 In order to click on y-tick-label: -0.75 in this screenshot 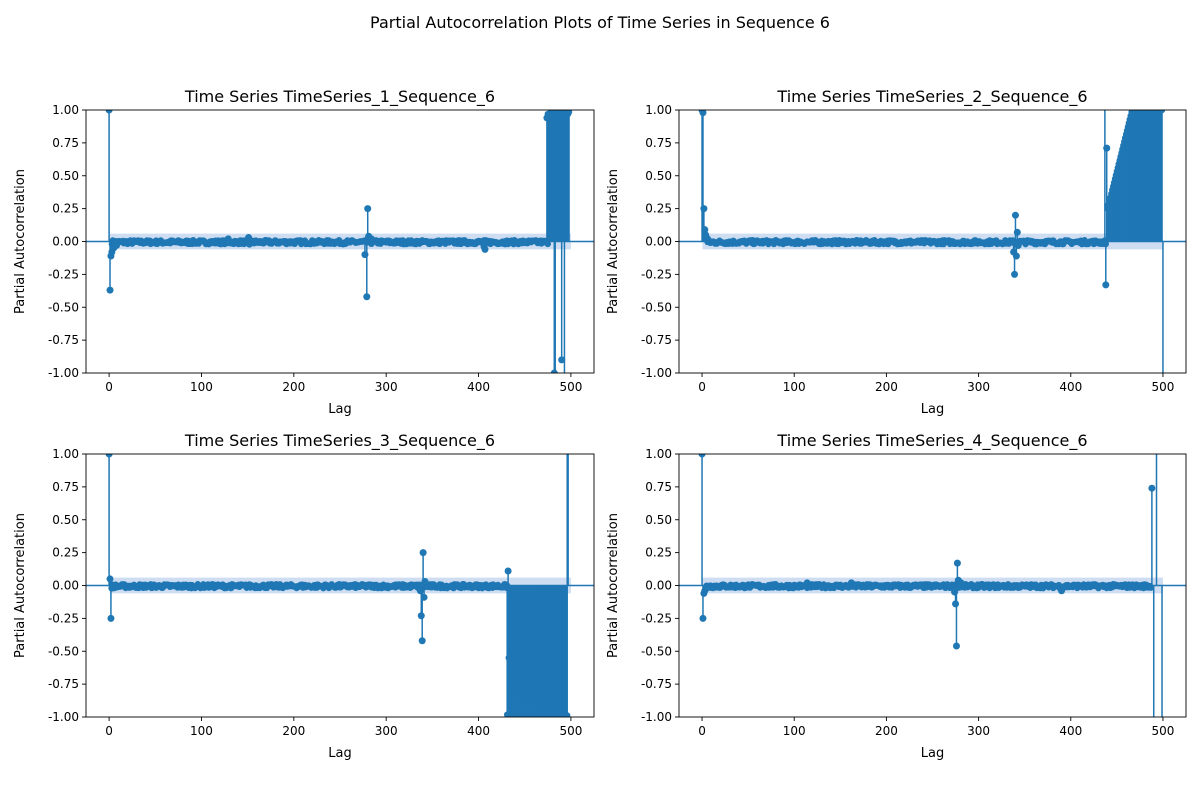, I will do `click(656, 684)`.